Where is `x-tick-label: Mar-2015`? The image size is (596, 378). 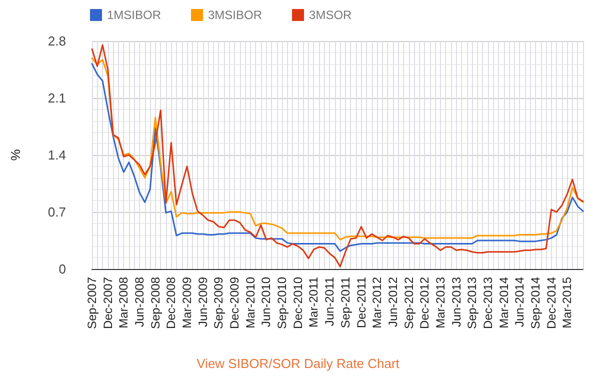
x-tick-label: Mar-2015 is located at coordinates (567, 302).